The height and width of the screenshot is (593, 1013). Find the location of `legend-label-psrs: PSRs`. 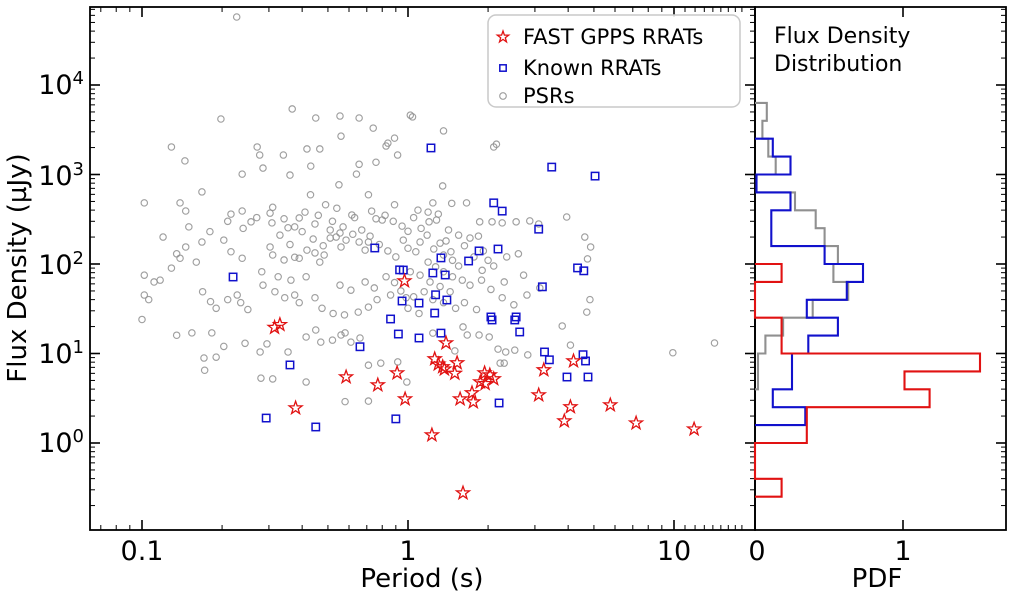

legend-label-psrs: PSRs is located at coordinates (549, 96).